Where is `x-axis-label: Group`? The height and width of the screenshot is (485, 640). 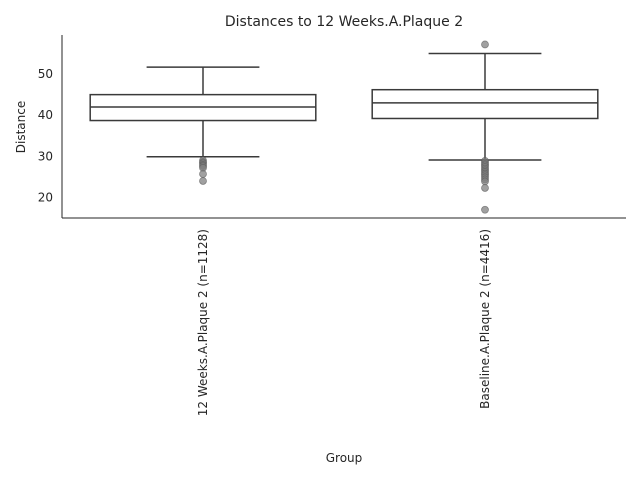
x-axis-label: Group is located at coordinates (344, 458).